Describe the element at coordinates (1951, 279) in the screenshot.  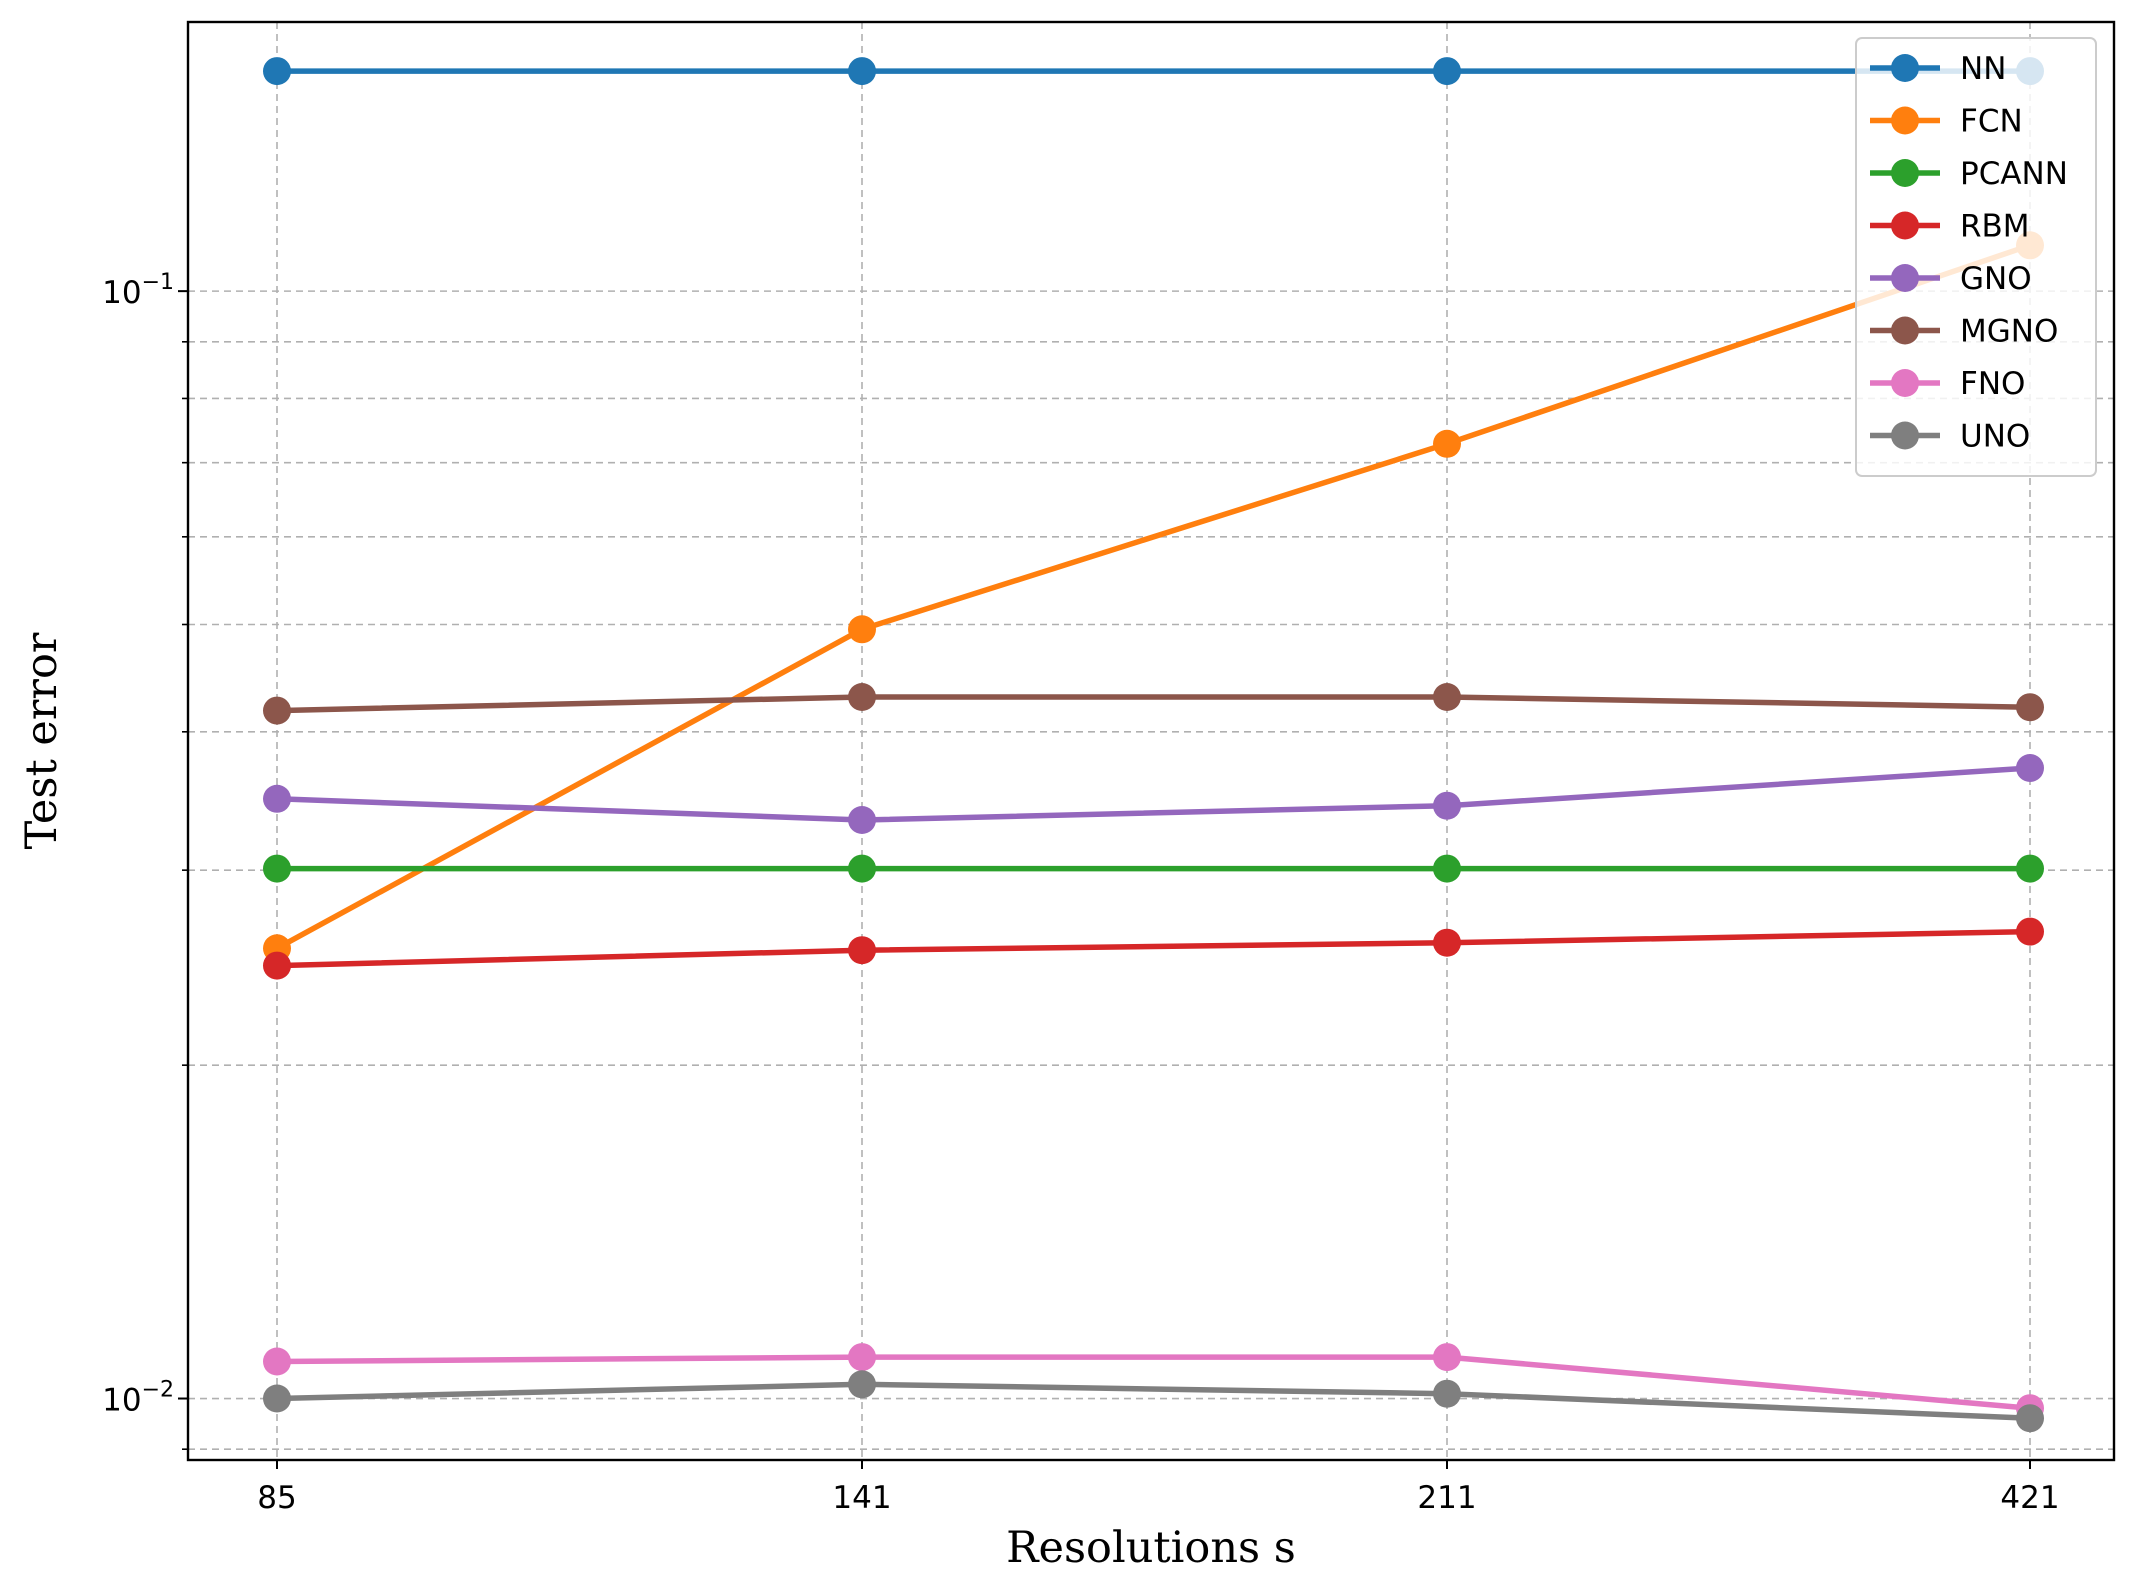
I see `legend-item: GNO` at that location.